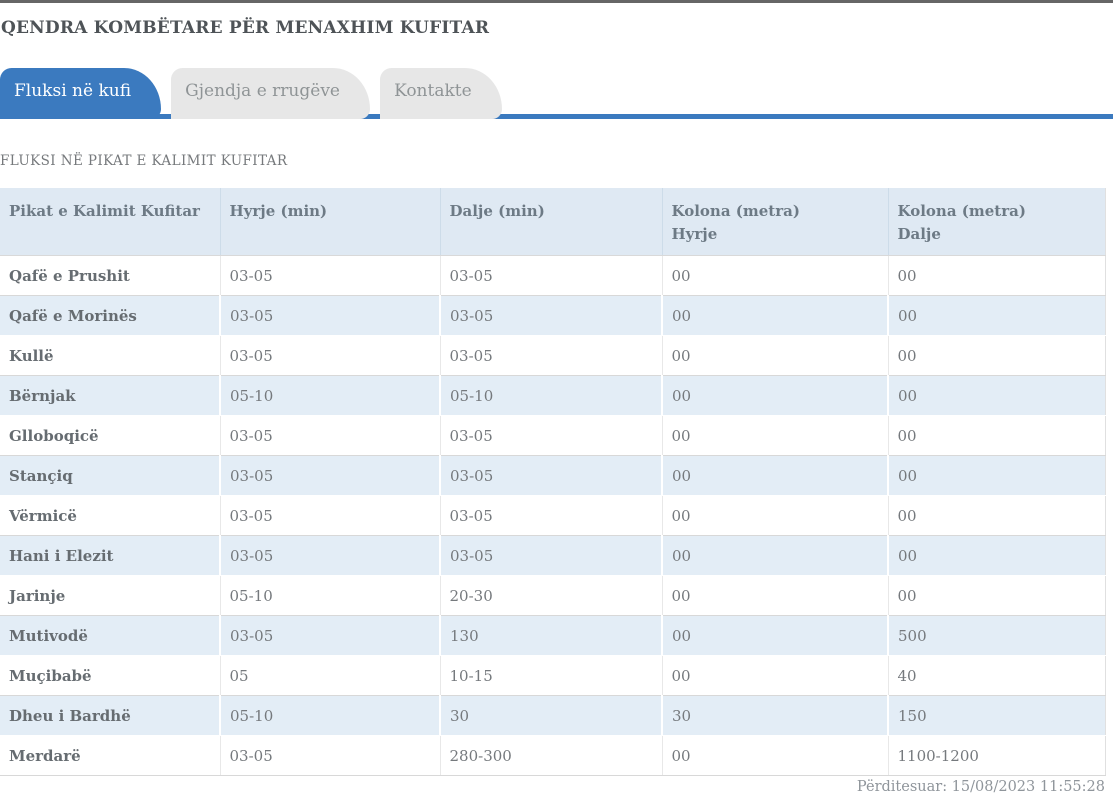 This screenshot has width=1113, height=795. I want to click on tab-fluksi-ne-kufi: Fluksi në kufi, so click(81, 93).